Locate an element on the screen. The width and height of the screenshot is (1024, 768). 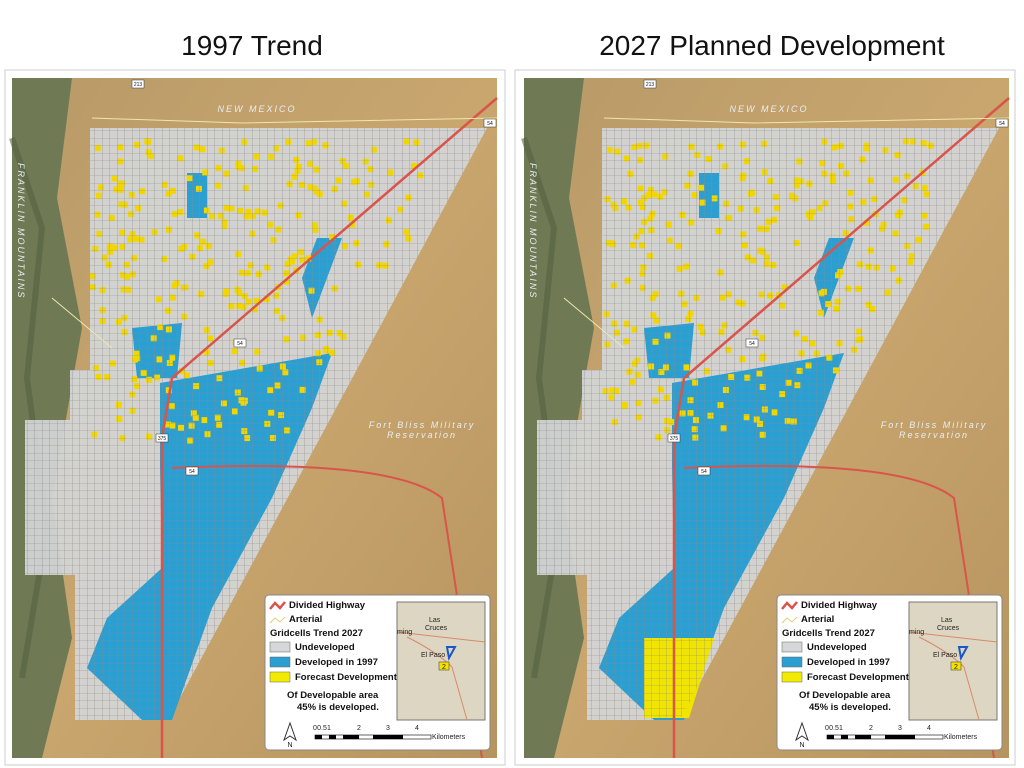
inset-label: Cruces is located at coordinates (436, 628).